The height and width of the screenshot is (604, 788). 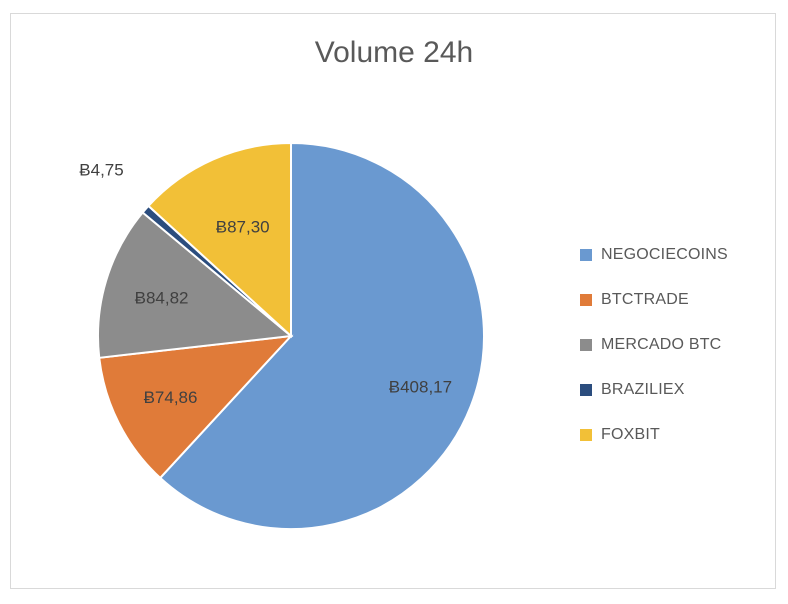 What do you see at coordinates (645, 299) in the screenshot?
I see `legend-label: BTCTRADE` at bounding box center [645, 299].